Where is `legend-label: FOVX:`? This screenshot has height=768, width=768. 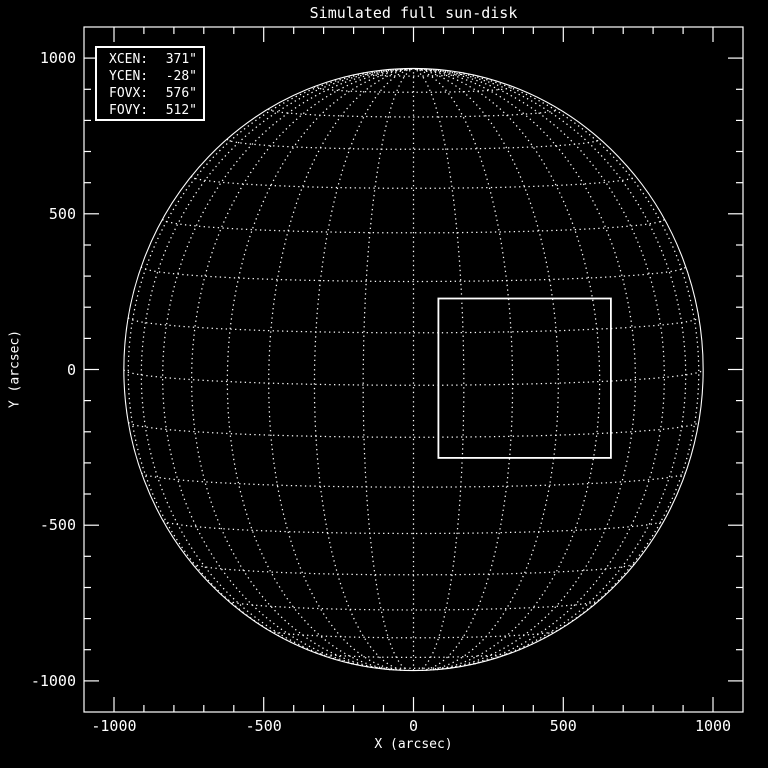 legend-label: FOVX: is located at coordinates (129, 93).